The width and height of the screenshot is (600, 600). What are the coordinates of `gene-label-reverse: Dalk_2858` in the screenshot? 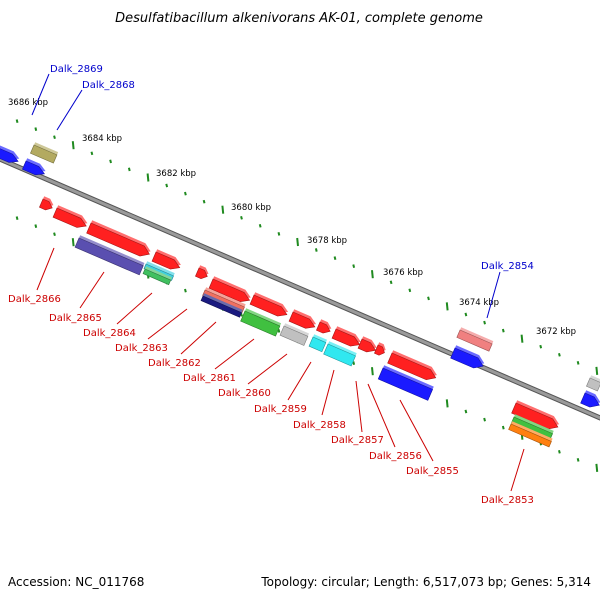 It's located at (319, 425).